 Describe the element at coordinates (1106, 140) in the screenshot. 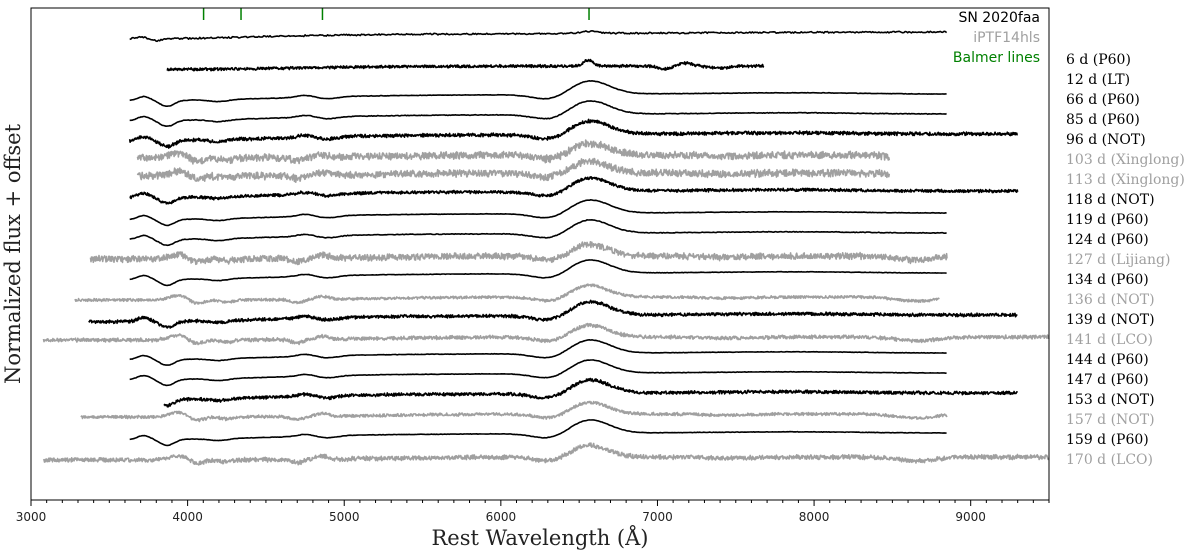

I see `epoch-label: 96 d (NOT)` at that location.